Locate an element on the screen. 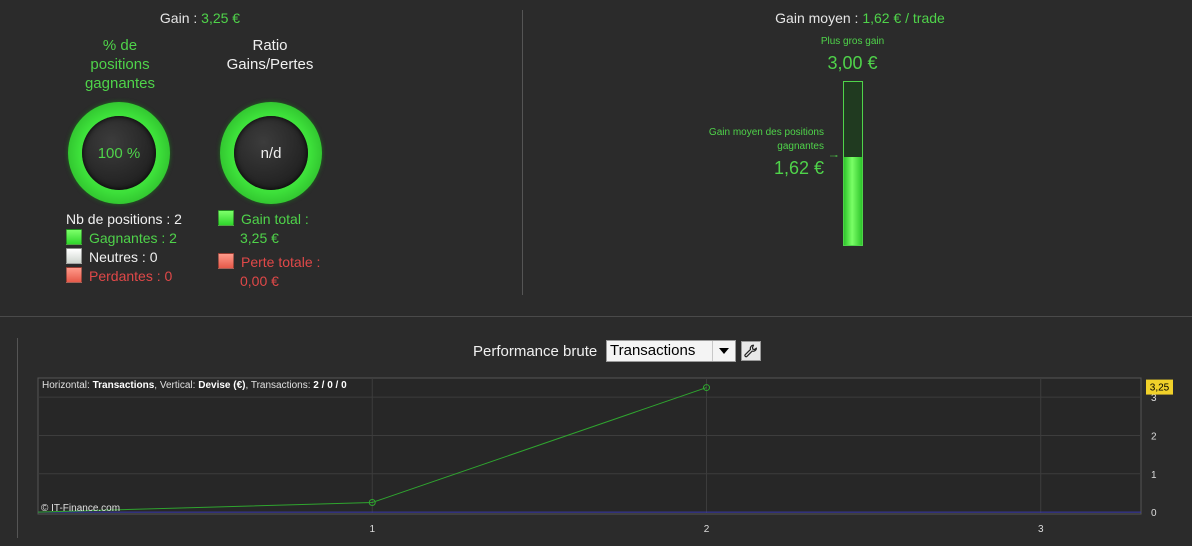 The width and height of the screenshot is (1192, 546). best-gain-value: 3,00 € is located at coordinates (852, 63).